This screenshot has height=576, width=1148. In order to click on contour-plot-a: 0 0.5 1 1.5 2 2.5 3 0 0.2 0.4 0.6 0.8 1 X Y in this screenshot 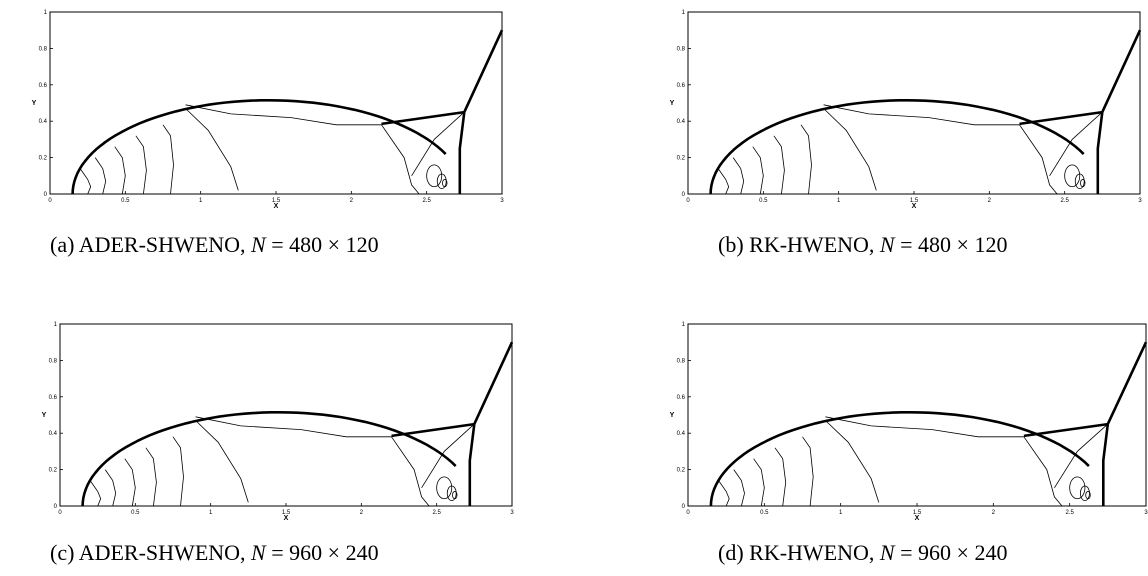, I will do `click(268, 110)`.